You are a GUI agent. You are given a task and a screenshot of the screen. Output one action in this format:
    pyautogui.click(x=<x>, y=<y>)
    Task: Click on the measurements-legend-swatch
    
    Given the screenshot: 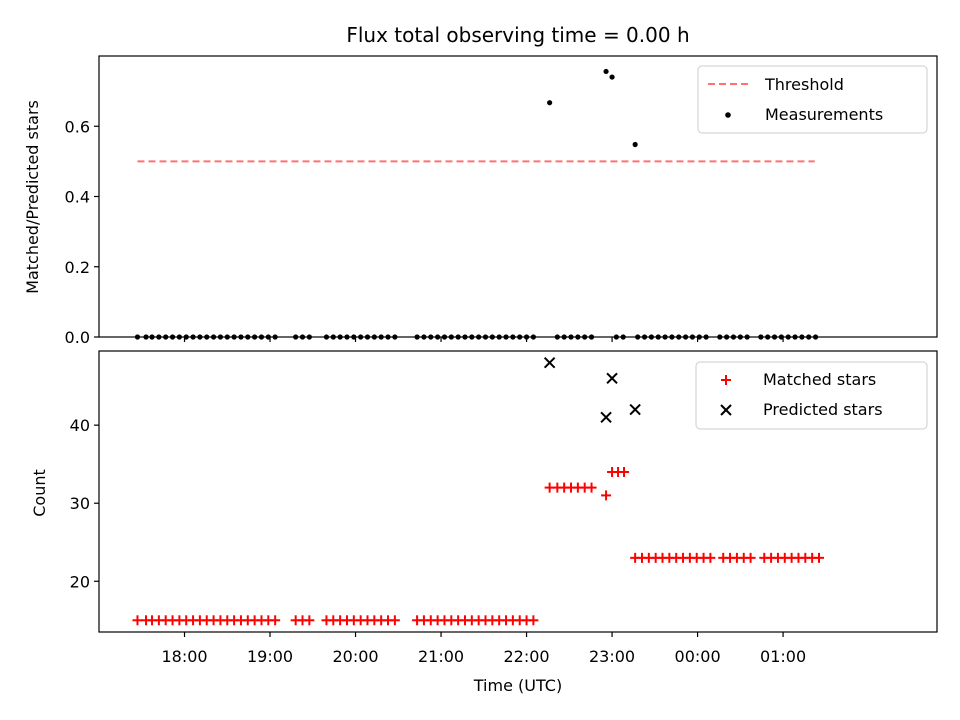 What is the action you would take?
    pyautogui.click(x=728, y=115)
    